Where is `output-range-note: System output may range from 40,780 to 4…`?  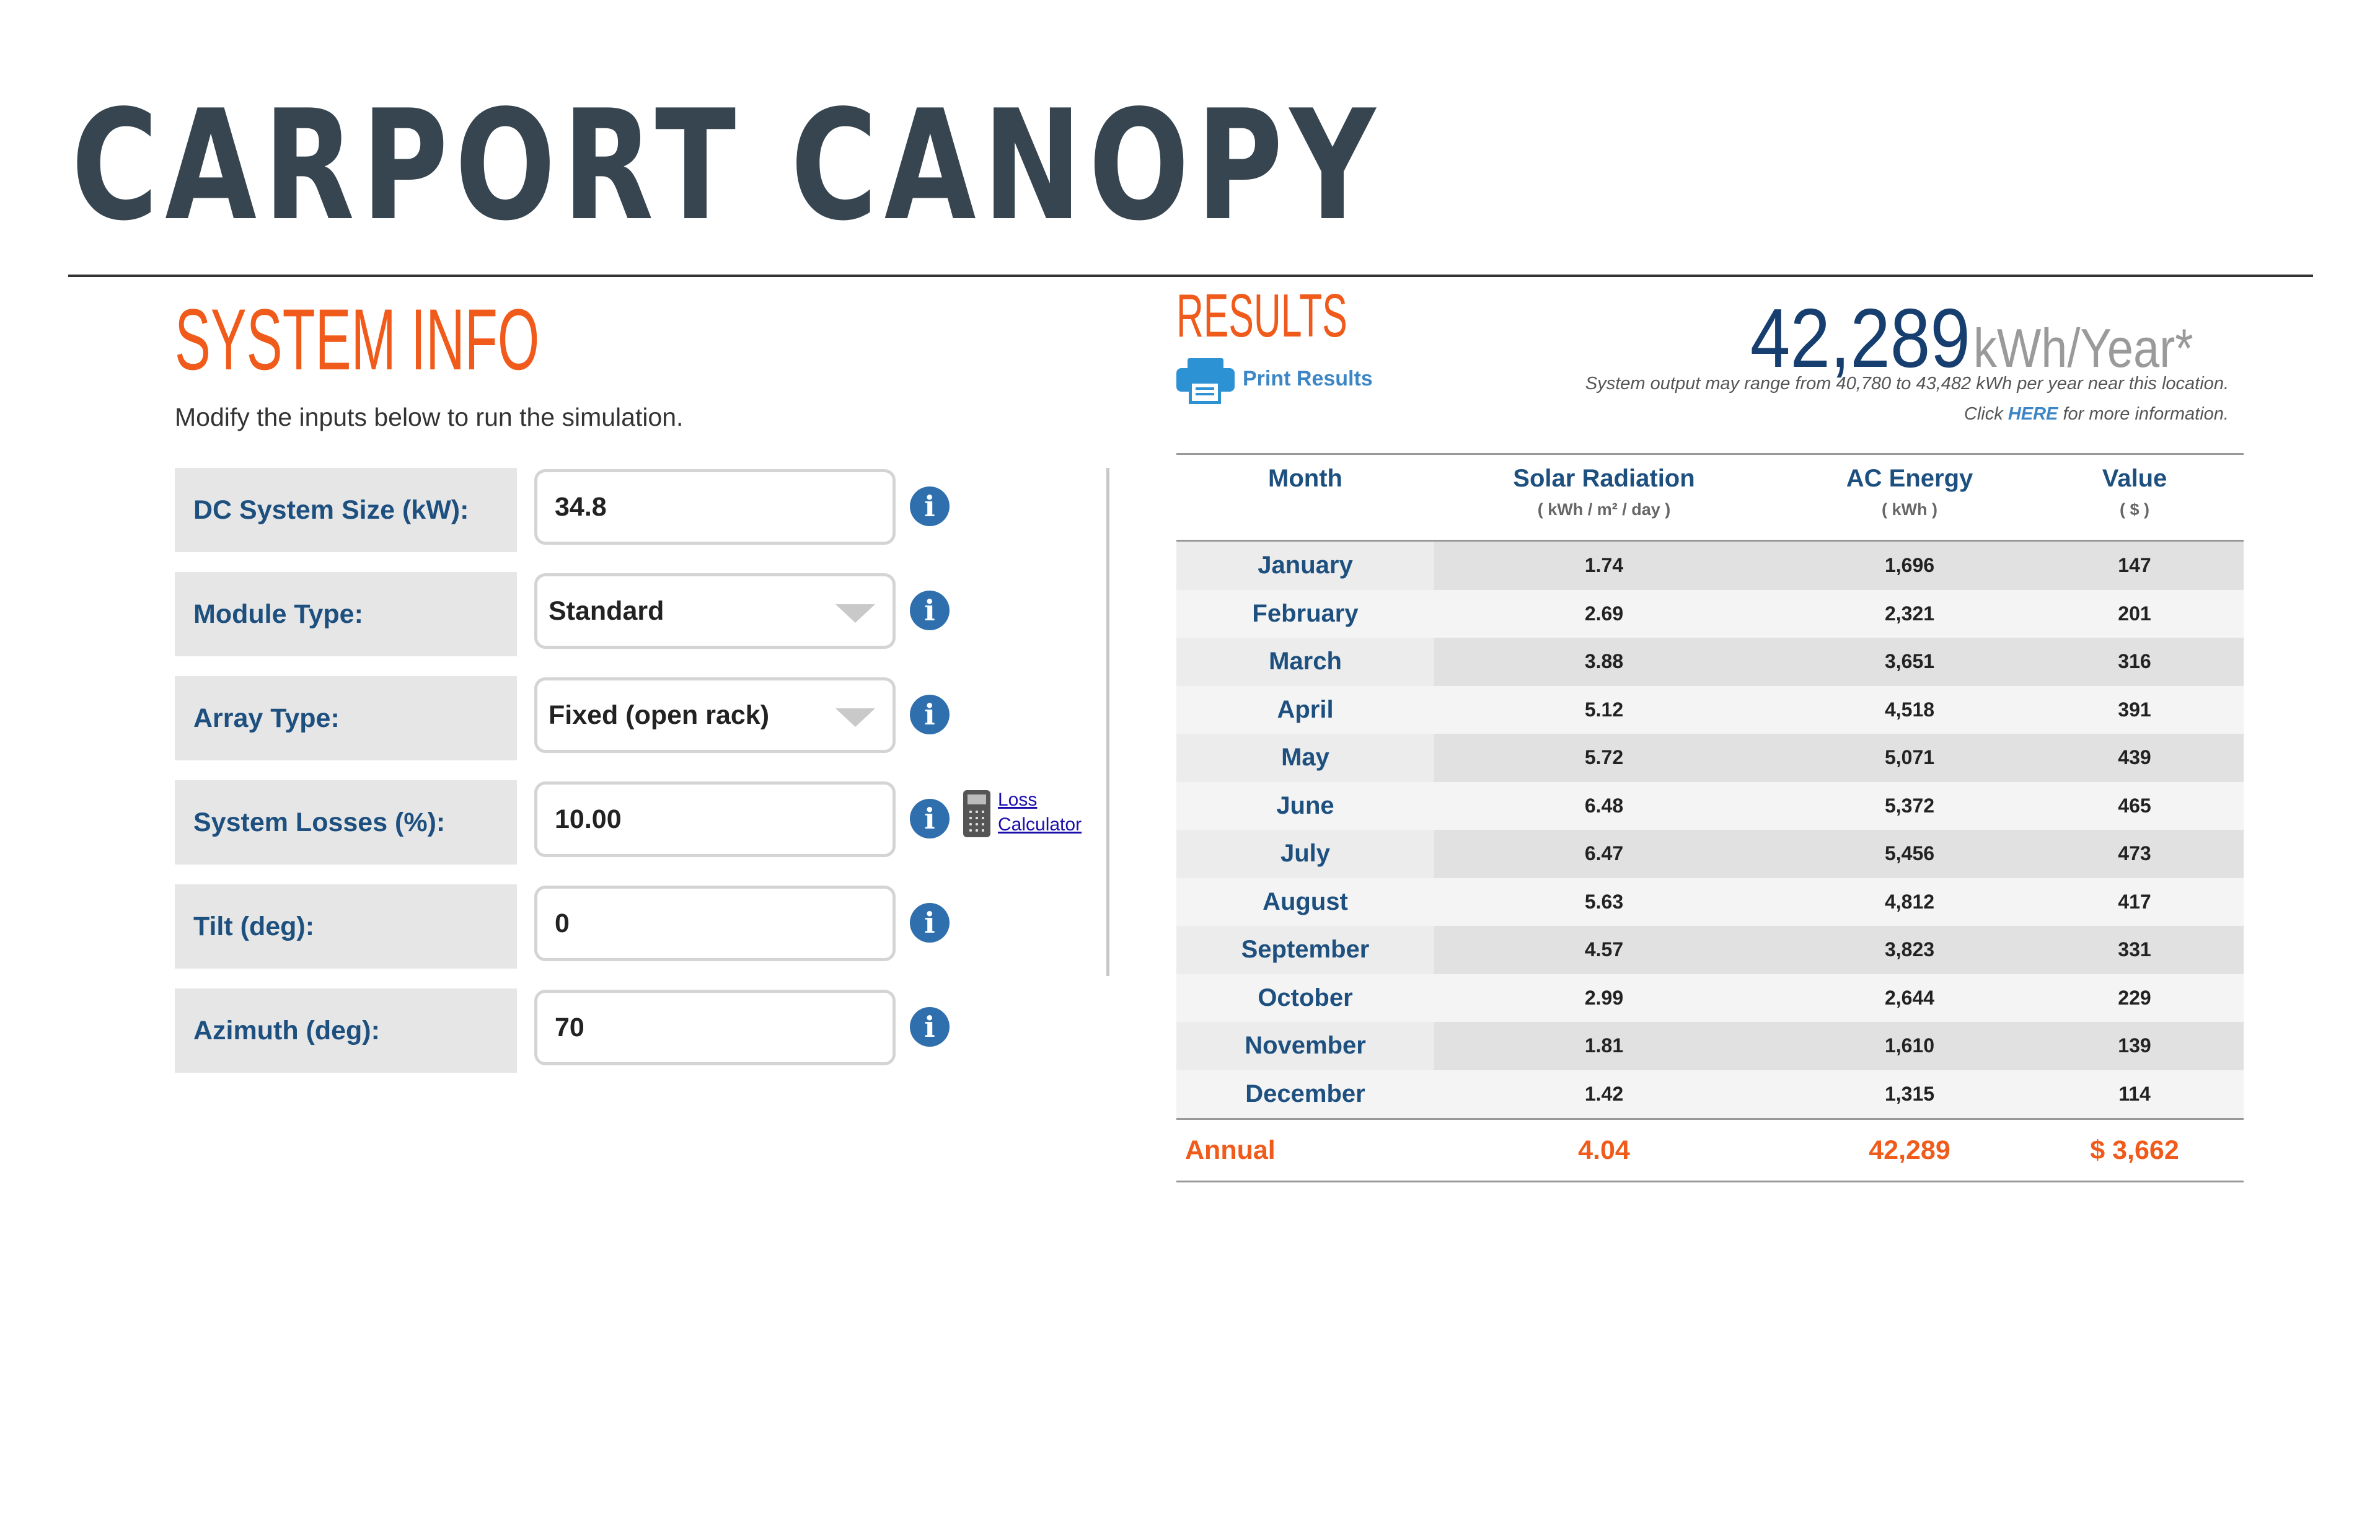
output-range-note: System output may range from 40,780 to 4… is located at coordinates (1907, 384).